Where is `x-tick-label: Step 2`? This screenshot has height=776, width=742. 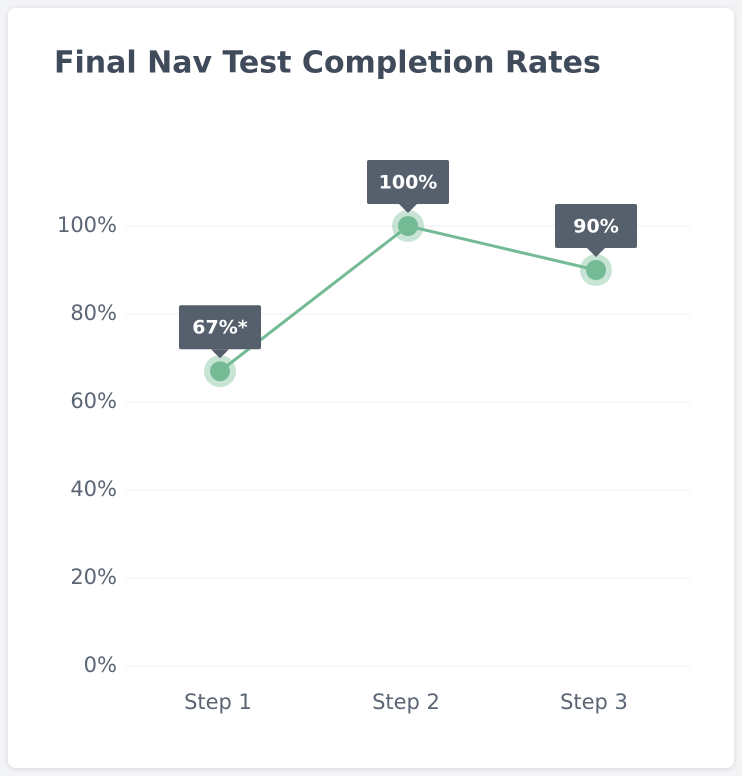 x-tick-label: Step 2 is located at coordinates (406, 702).